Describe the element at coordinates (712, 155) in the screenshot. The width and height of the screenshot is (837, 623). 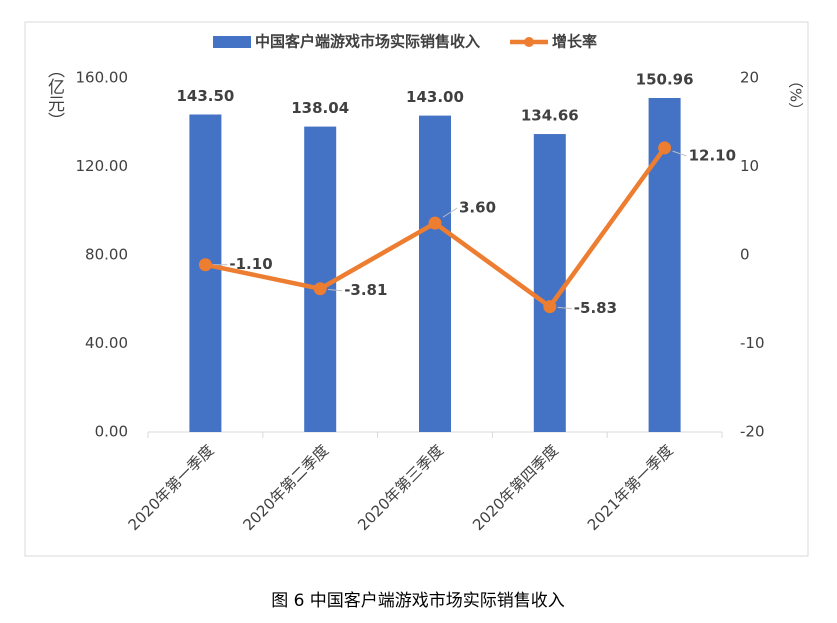
I see `value-label: 12.10` at that location.